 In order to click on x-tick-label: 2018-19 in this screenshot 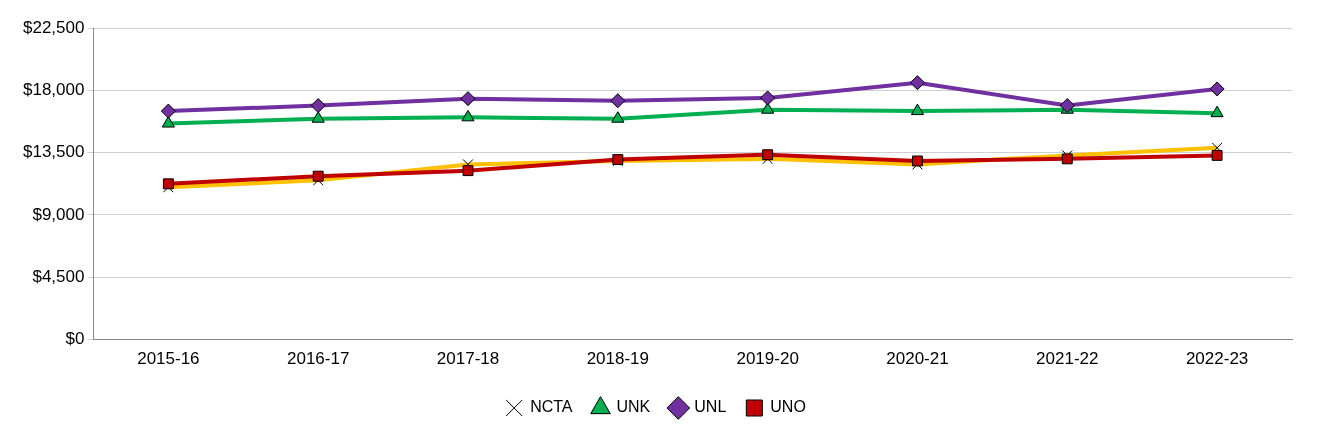, I will do `click(618, 359)`.